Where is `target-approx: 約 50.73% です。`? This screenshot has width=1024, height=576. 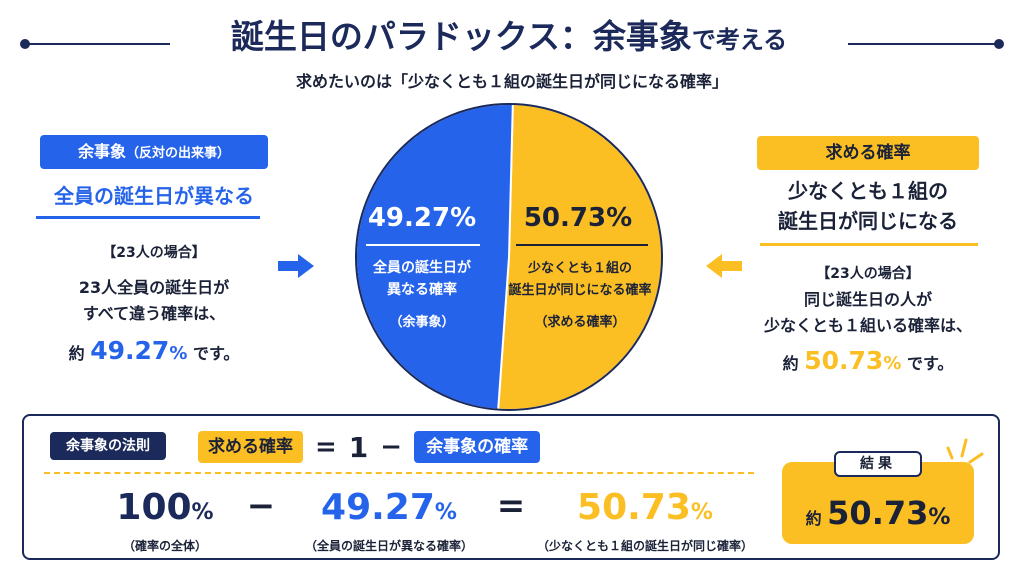
target-approx: 約 50.73% です。 is located at coordinates (868, 360).